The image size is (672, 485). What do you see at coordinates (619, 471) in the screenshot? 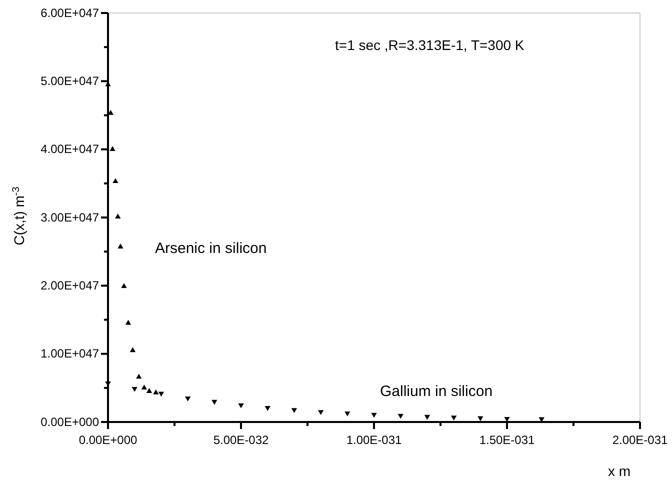
I see `x-axis-title: x m` at bounding box center [619, 471].